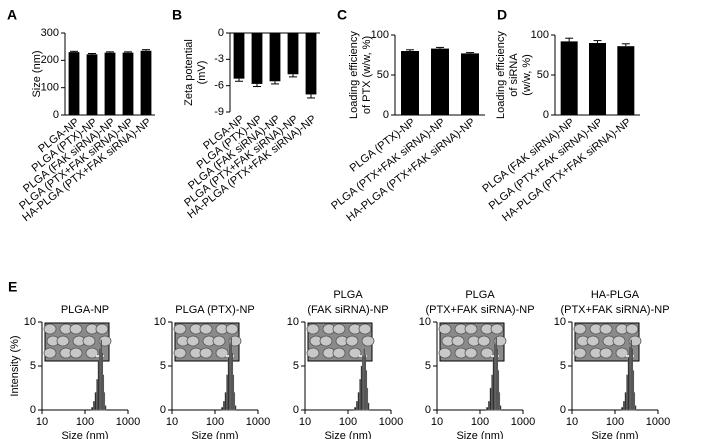 The height and width of the screenshot is (439, 713). I want to click on y-axis-label: Intensity (%), so click(15, 365).